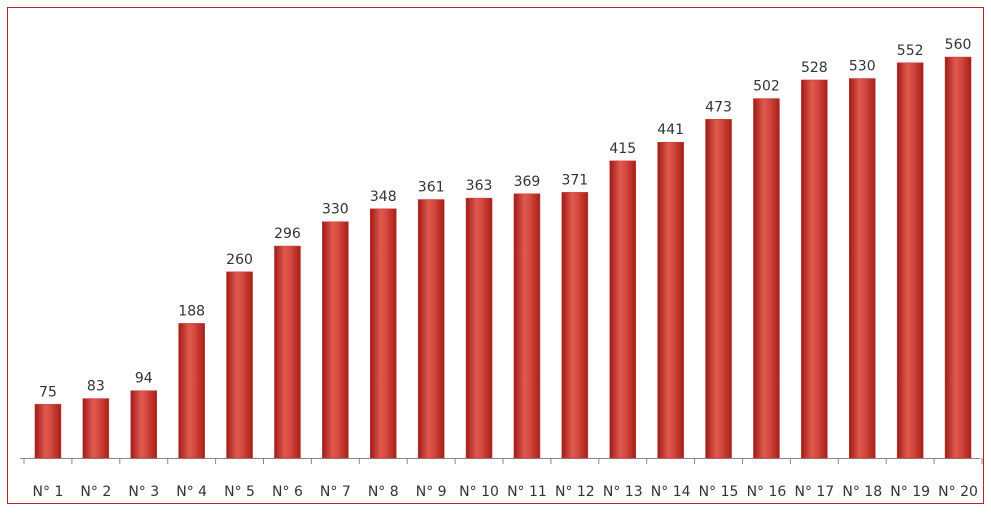  What do you see at coordinates (575, 492) in the screenshot?
I see `x-tick-label: N° 12` at bounding box center [575, 492].